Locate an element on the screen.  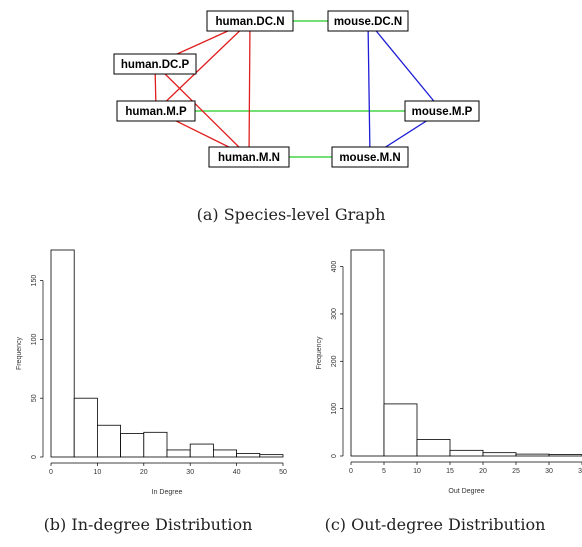
x-tick-label: 40 is located at coordinates (237, 472).